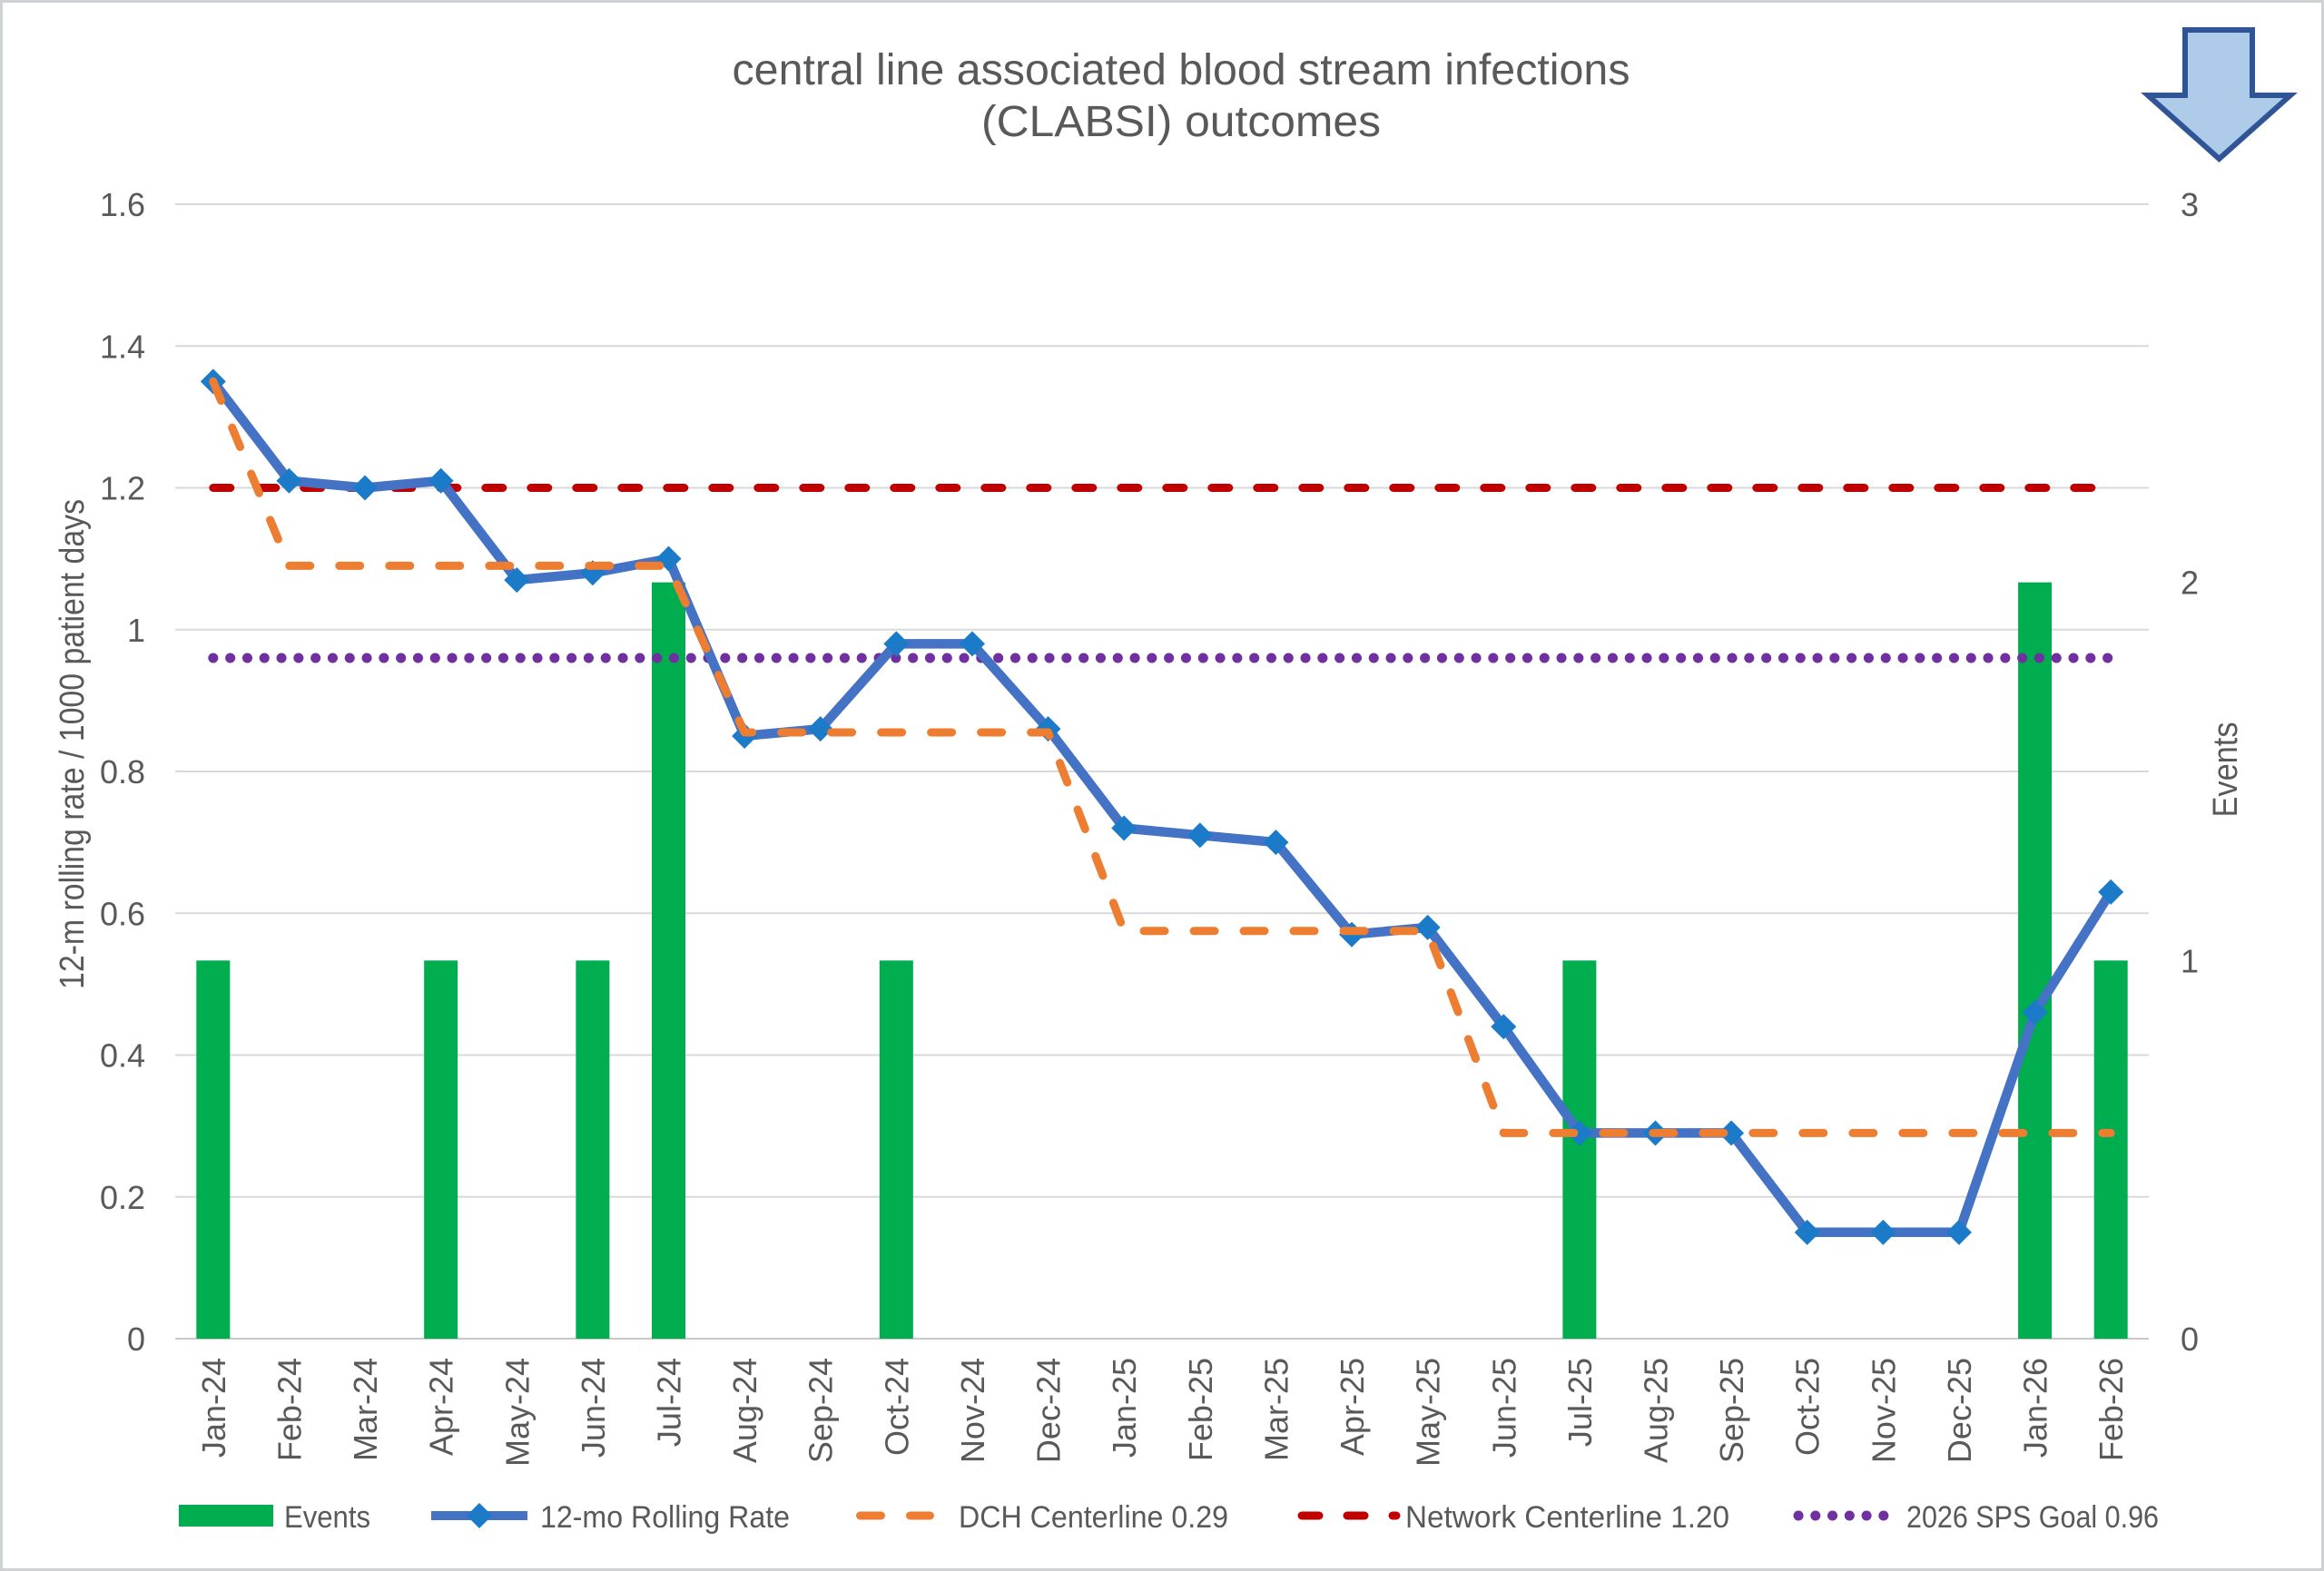  What do you see at coordinates (2032, 1517) in the screenshot?
I see `legend-label-sps: 2026 SPS Goal 0.96` at bounding box center [2032, 1517].